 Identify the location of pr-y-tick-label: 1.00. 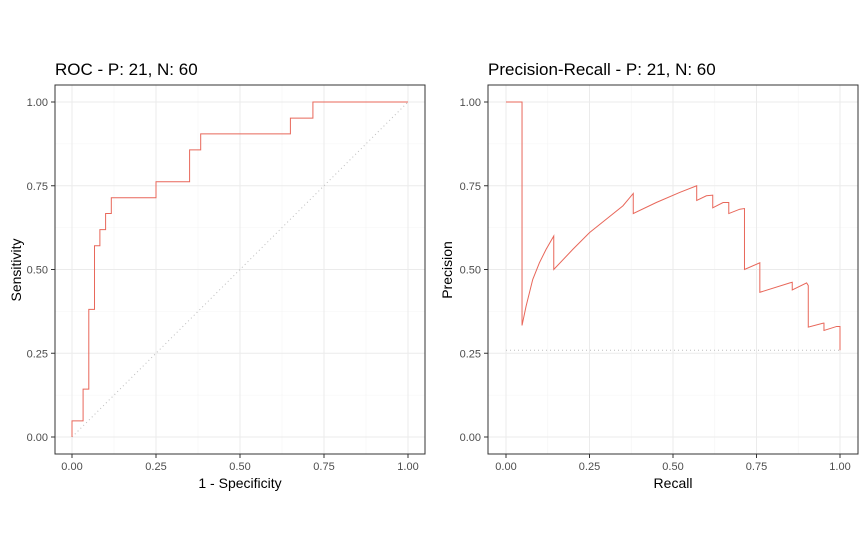
(470, 103).